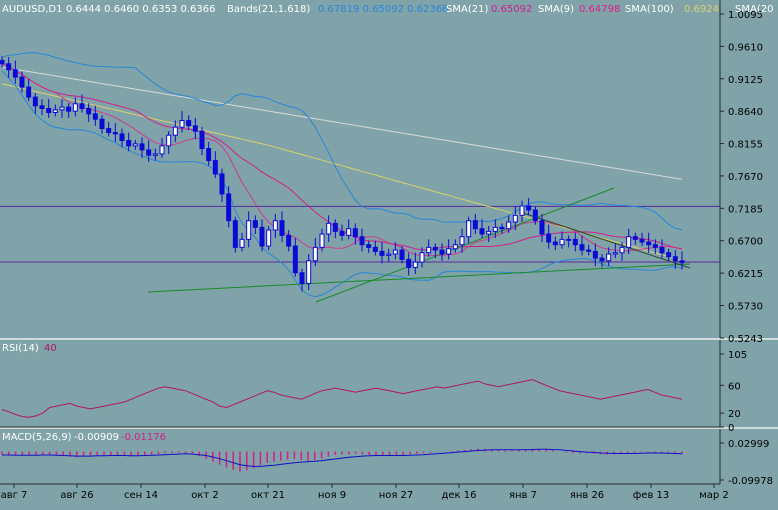 Image resolution: width=778 pixels, height=510 pixels. I want to click on price-y-tick-label: 0.7670, so click(745, 177).